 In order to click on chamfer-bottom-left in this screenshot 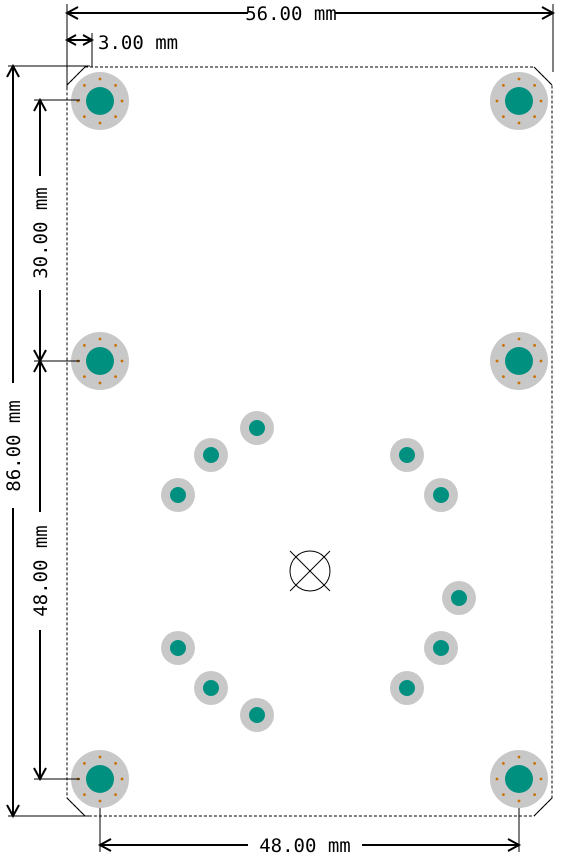, I will do `click(76, 807)`.